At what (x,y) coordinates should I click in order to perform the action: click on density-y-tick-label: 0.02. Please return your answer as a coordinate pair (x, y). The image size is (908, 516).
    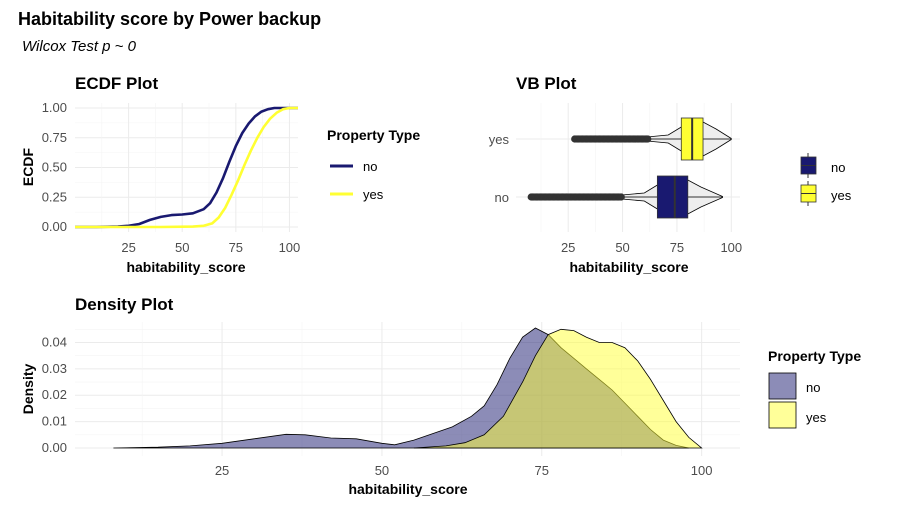
    Looking at the image, I should click on (54, 394).